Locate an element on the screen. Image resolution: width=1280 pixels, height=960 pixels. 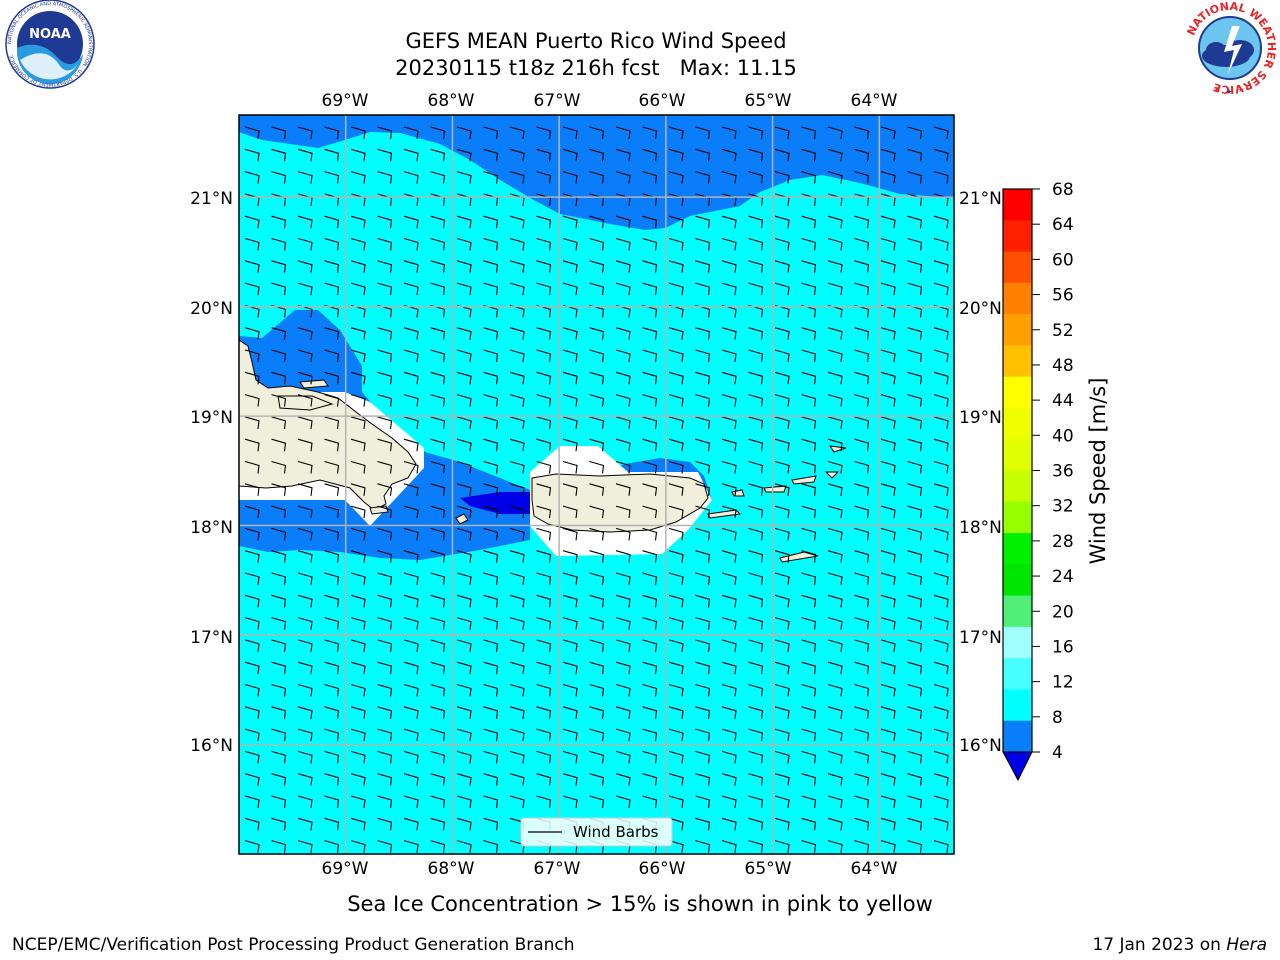
colorbar-tick-label: 68 is located at coordinates (1063, 190).